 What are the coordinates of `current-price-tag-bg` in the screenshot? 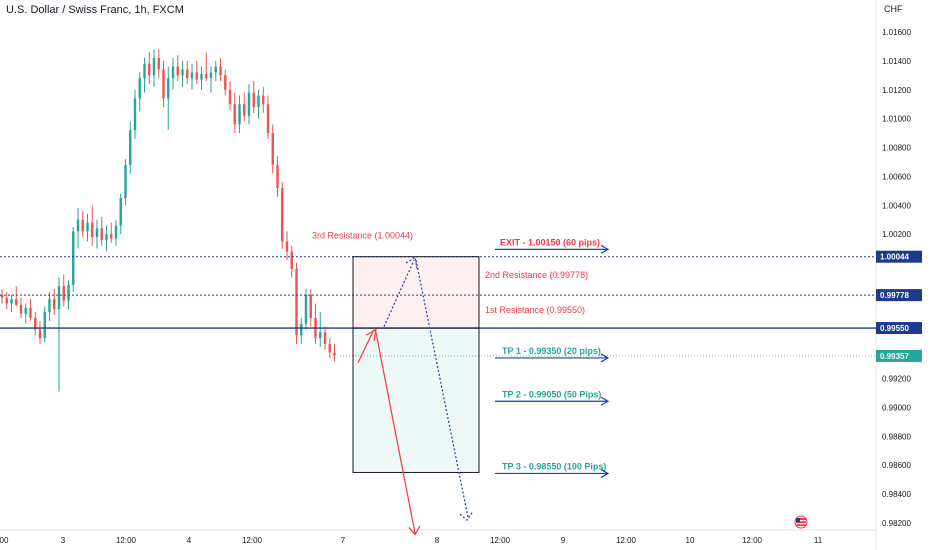 It's located at (899, 355).